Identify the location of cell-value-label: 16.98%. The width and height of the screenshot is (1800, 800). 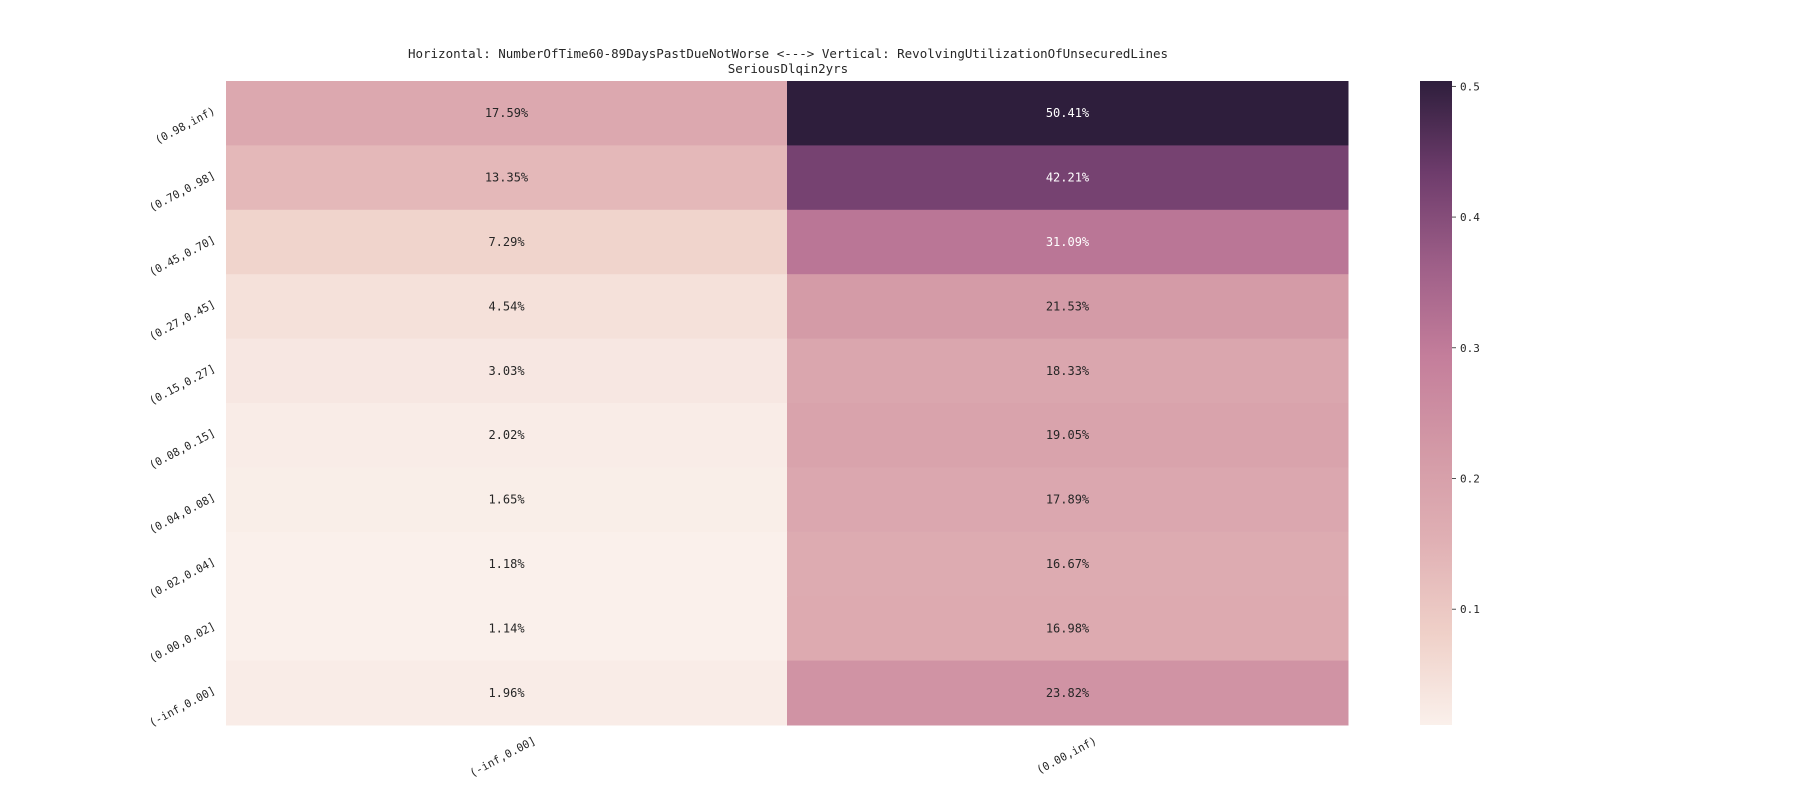
(1068, 628).